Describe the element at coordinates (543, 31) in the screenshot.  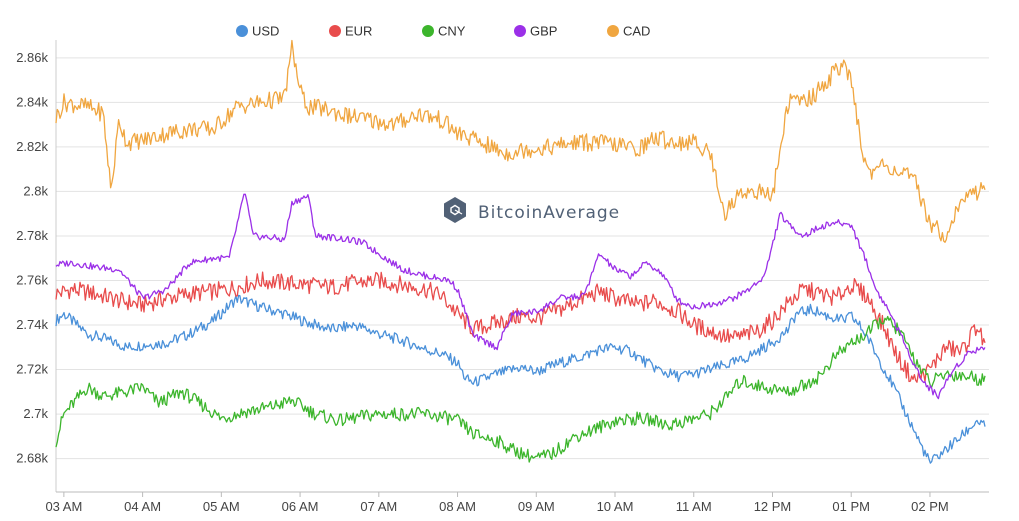
I see `legend-label-gbp: GBP` at that location.